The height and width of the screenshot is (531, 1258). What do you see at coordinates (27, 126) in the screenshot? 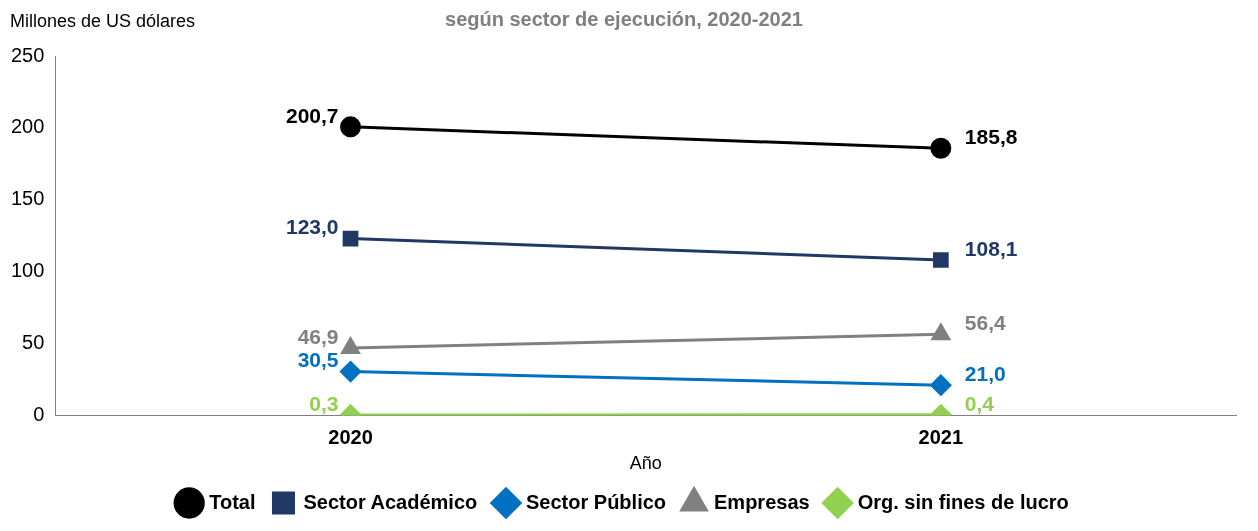
I see `y-tick-label: 200` at bounding box center [27, 126].